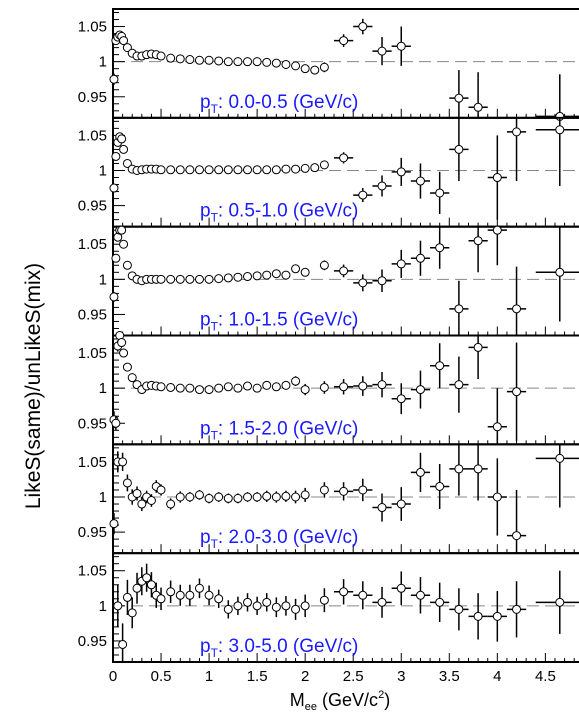 This screenshot has width=579, height=717. Describe the element at coordinates (215, 327) in the screenshot. I see `panel-label-sub: T` at that location.